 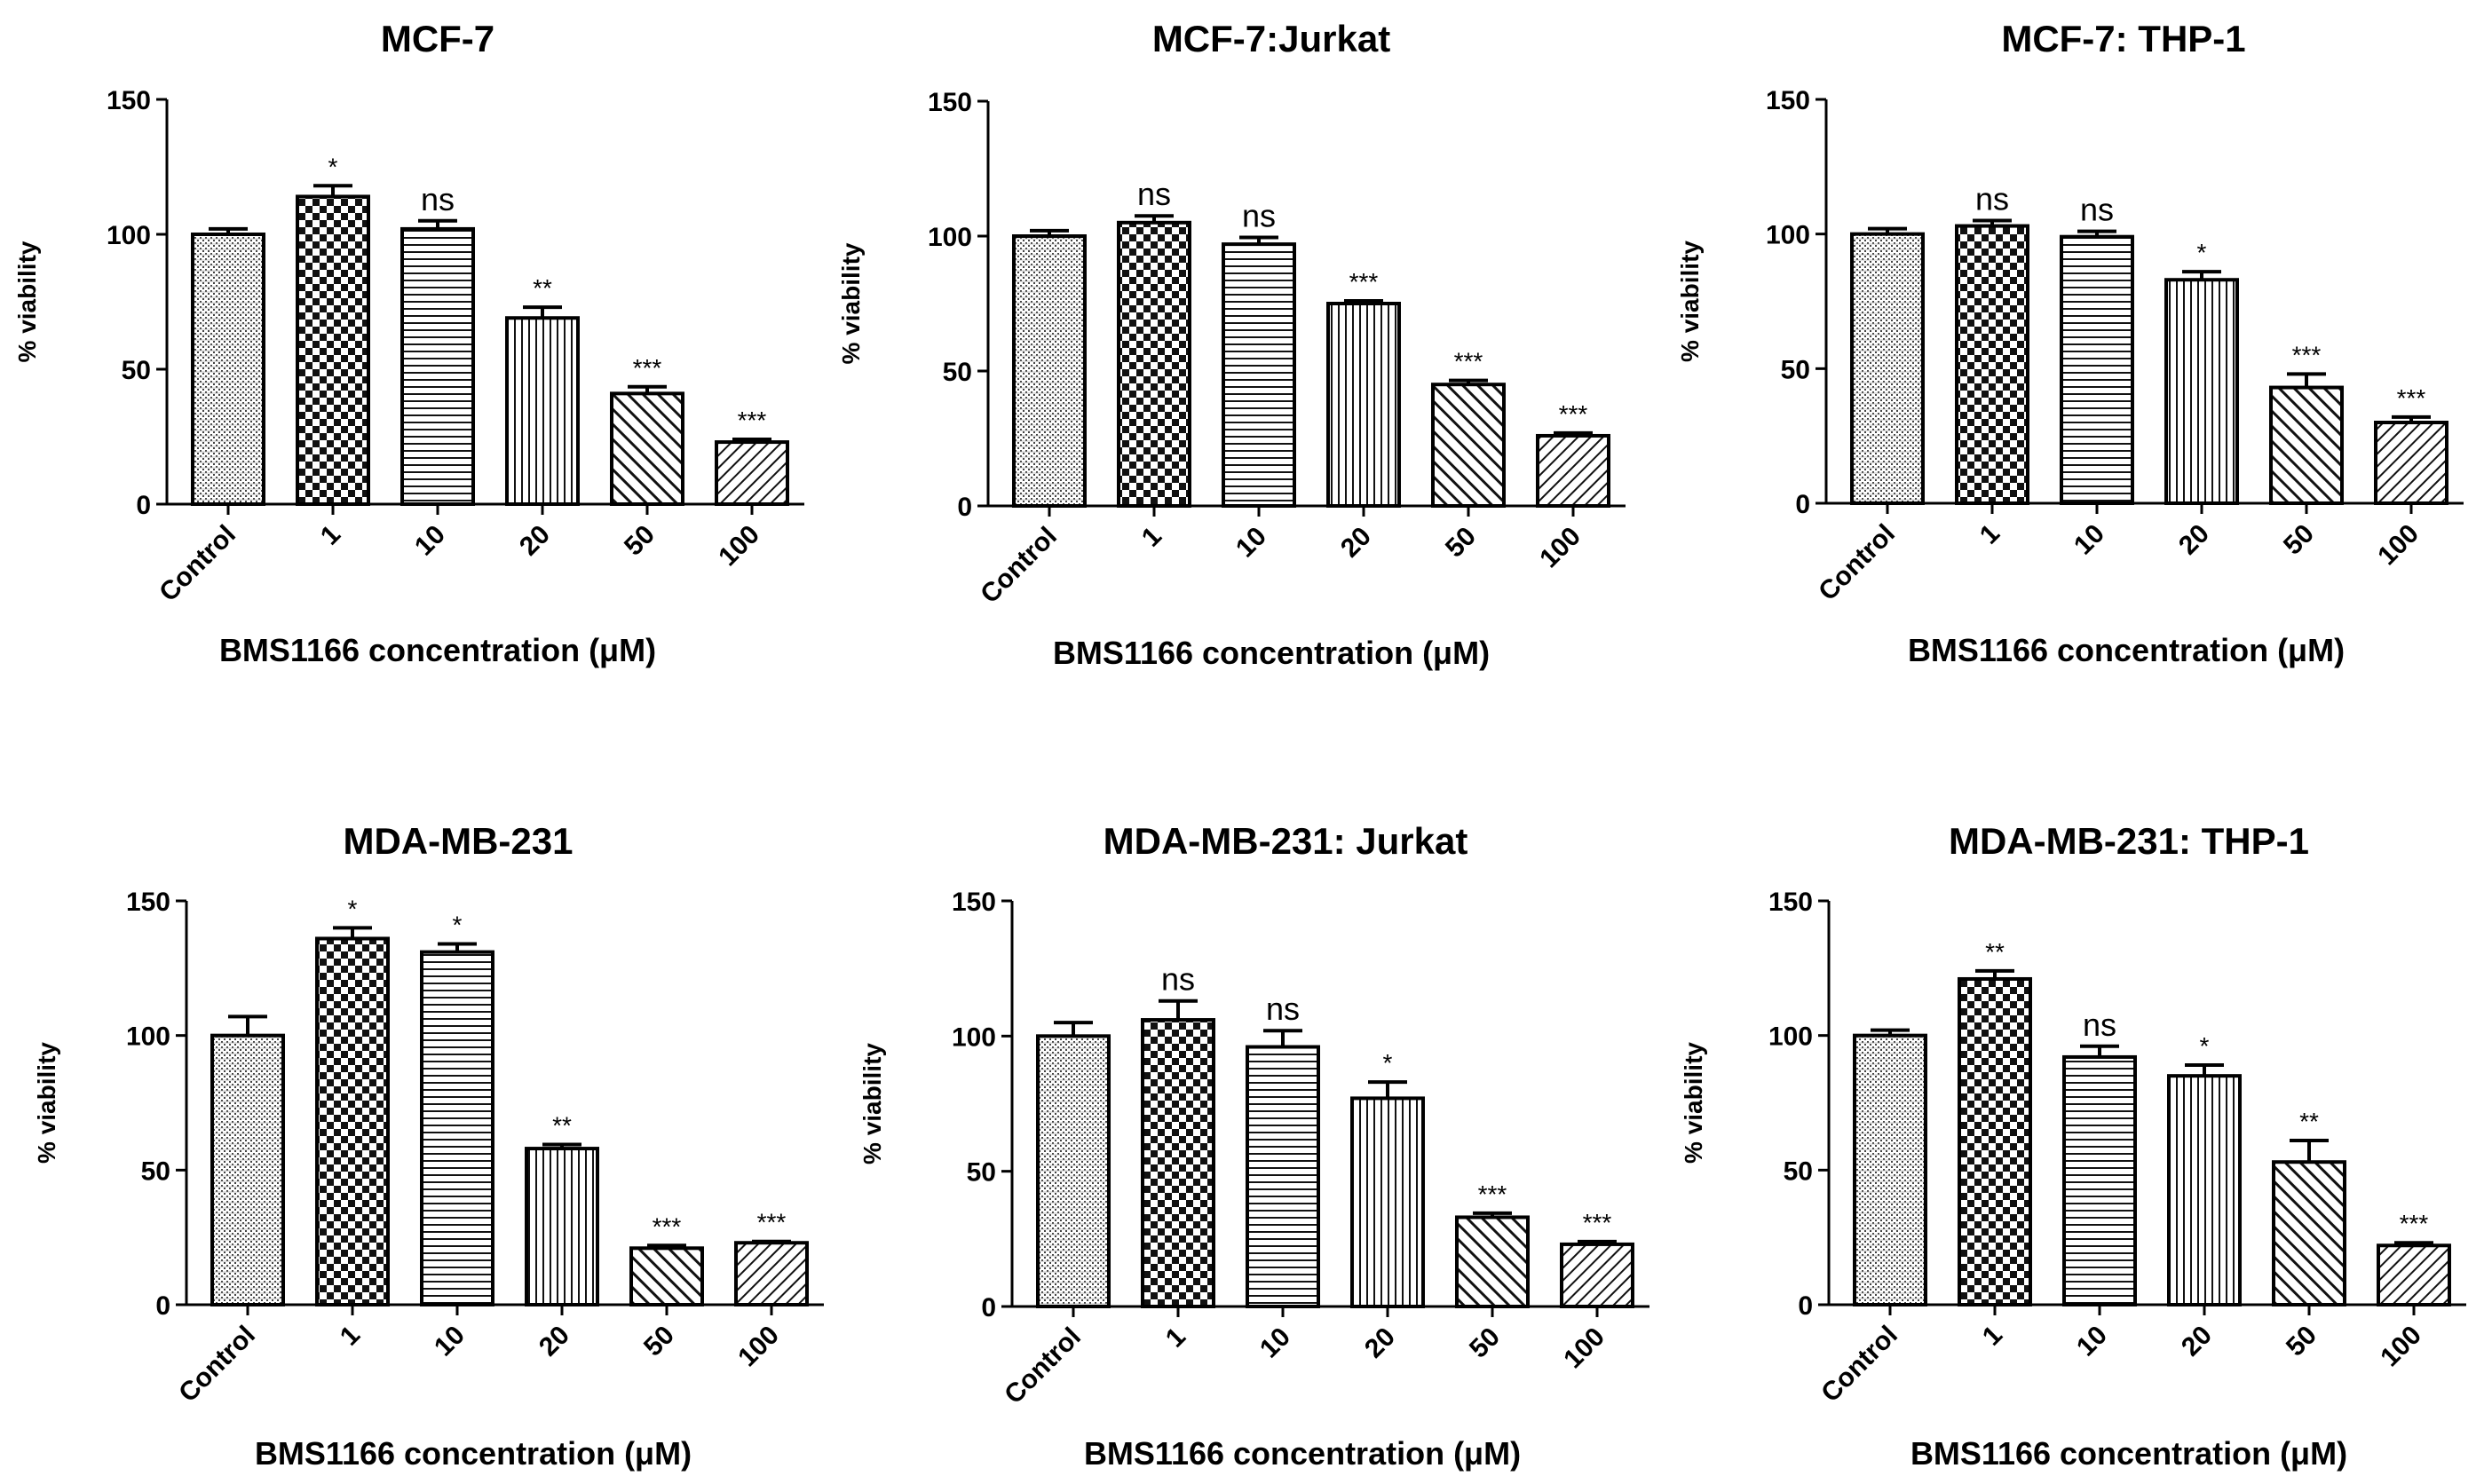 I want to click on chart-title: MCF-7:Jurkat, so click(x=1271, y=38).